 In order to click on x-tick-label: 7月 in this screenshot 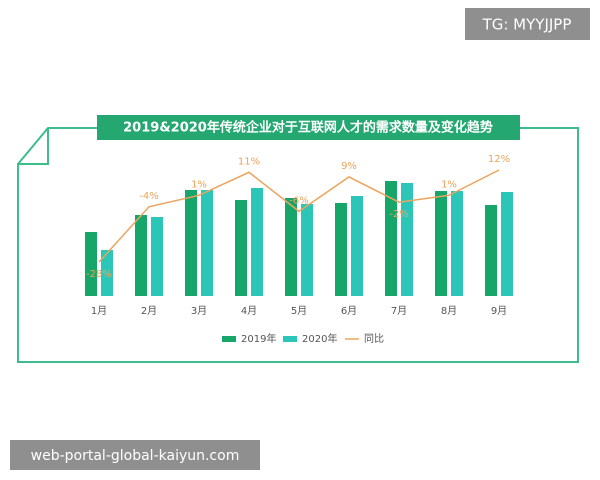, I will do `click(399, 311)`.